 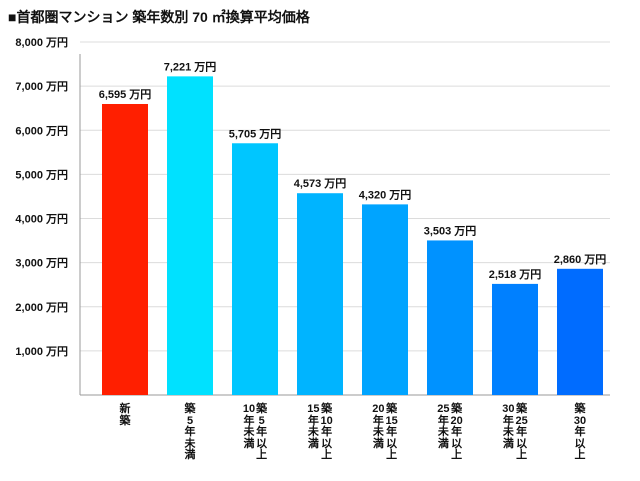 I want to click on x-tick-label-line: 築 10 年以上, so click(x=326, y=432).